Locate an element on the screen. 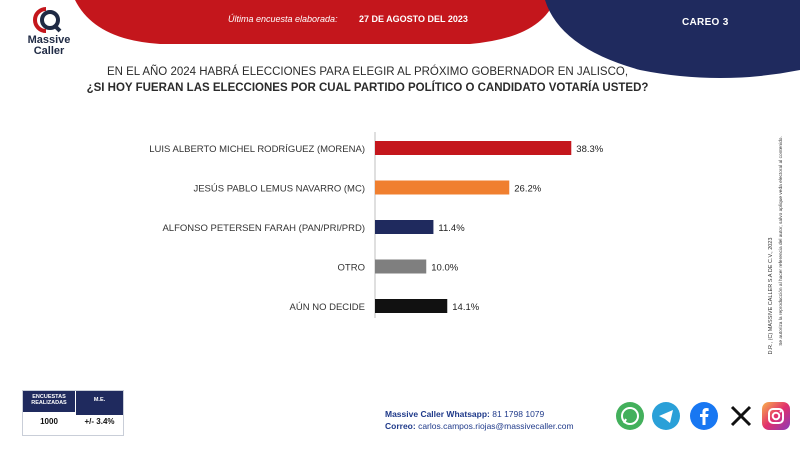  value-label: 10.0% is located at coordinates (444, 268).